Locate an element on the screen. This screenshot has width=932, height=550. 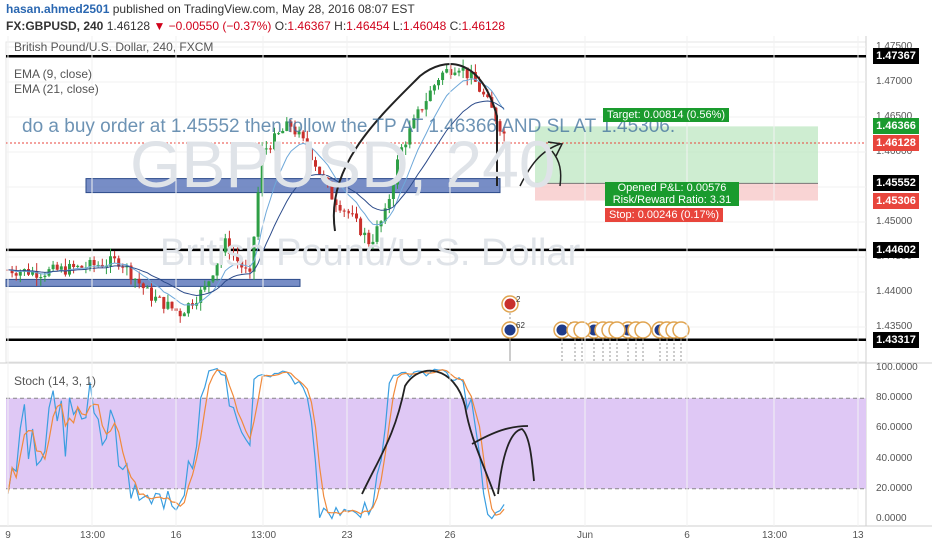
drawn-stoch-arc is located at coordinates (428, 433).